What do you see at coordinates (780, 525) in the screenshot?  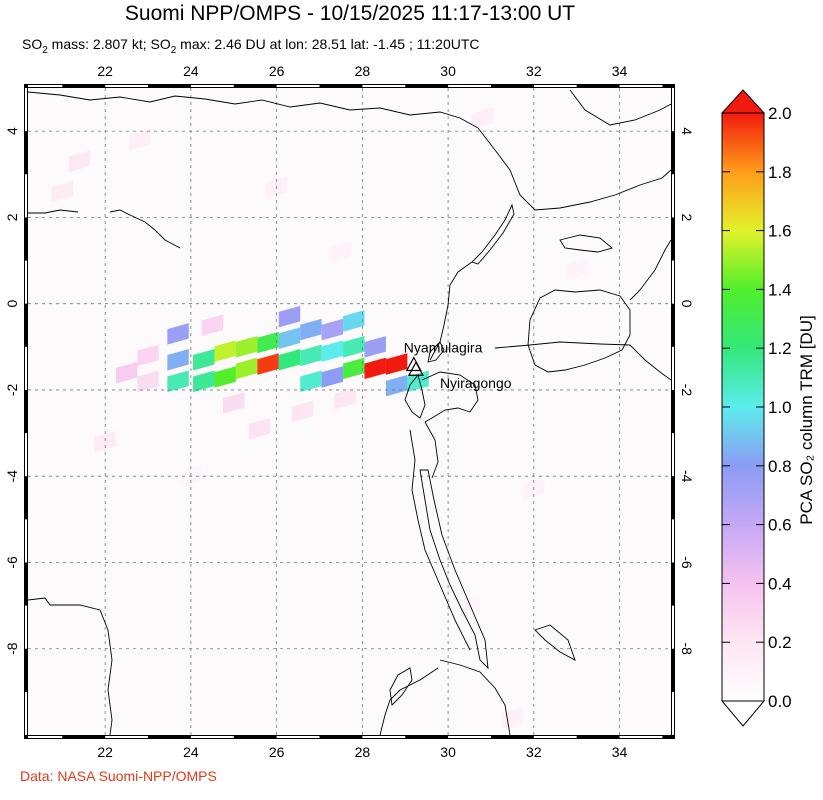 I see `colorbar-tick-label: 0.6` at bounding box center [780, 525].